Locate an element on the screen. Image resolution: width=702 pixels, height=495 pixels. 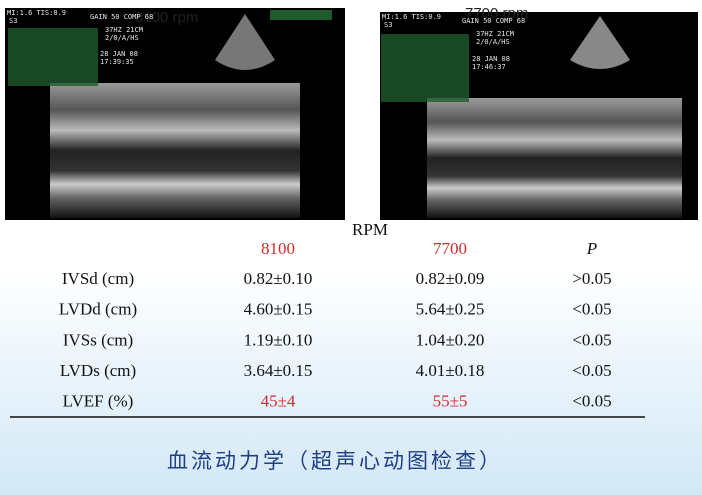
table-cell: 45±4 is located at coordinates (278, 401).